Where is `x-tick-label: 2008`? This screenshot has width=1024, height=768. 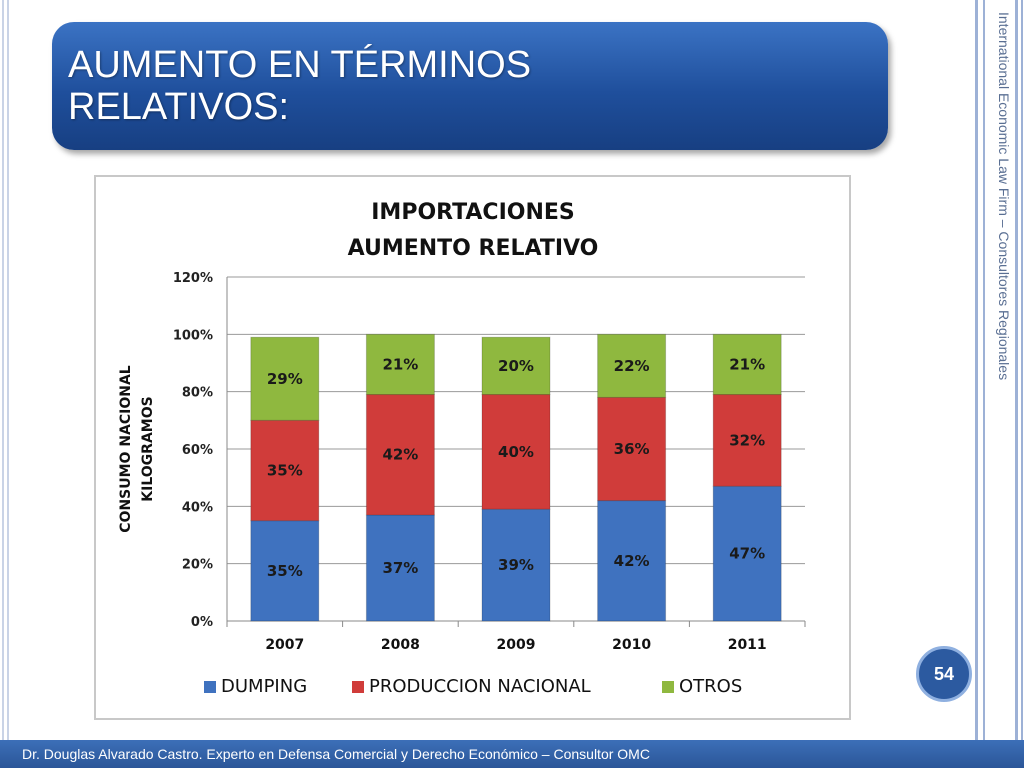
x-tick-label: 2008 is located at coordinates (400, 645).